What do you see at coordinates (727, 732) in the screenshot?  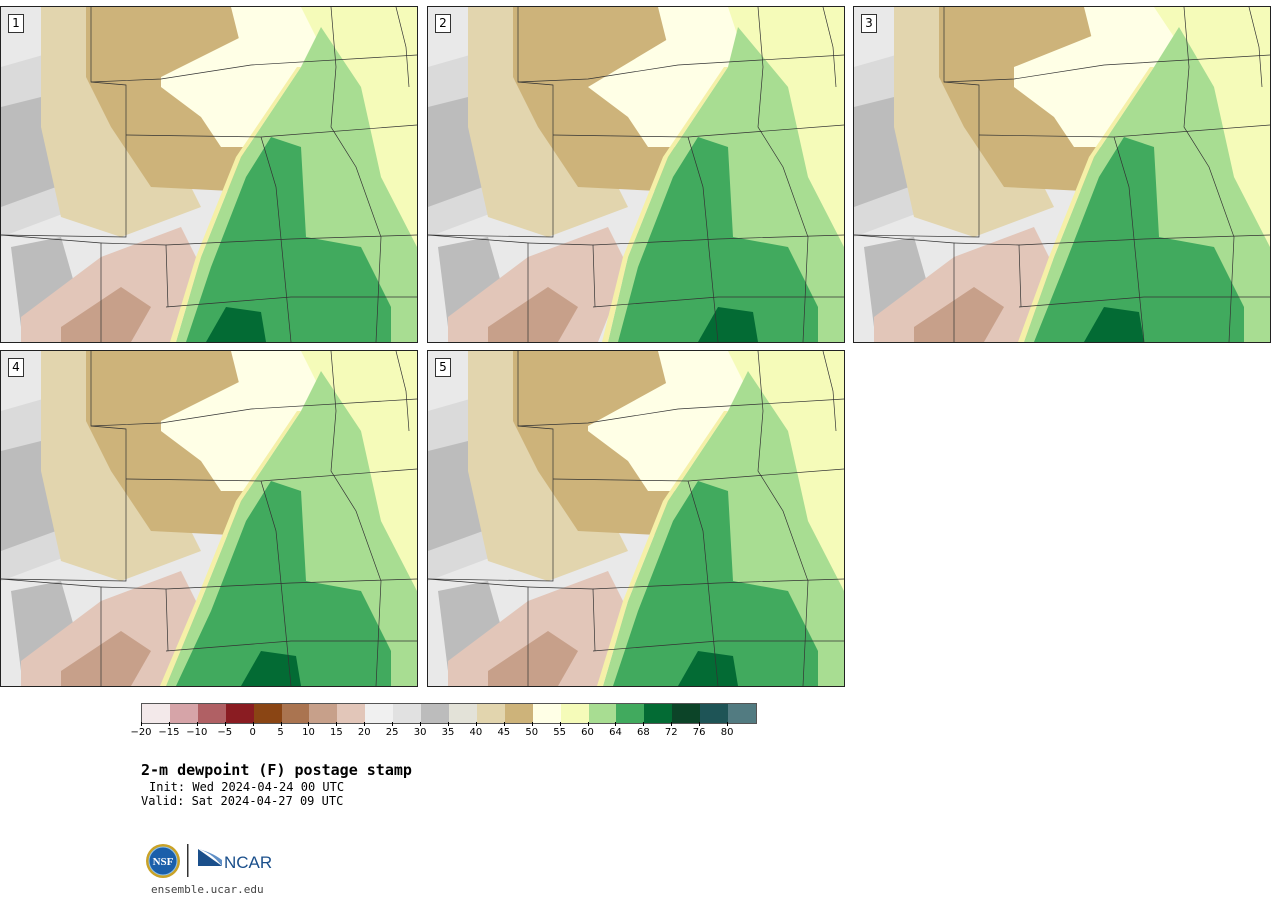 I see `colorbar-tick-label: 80` at bounding box center [727, 732].